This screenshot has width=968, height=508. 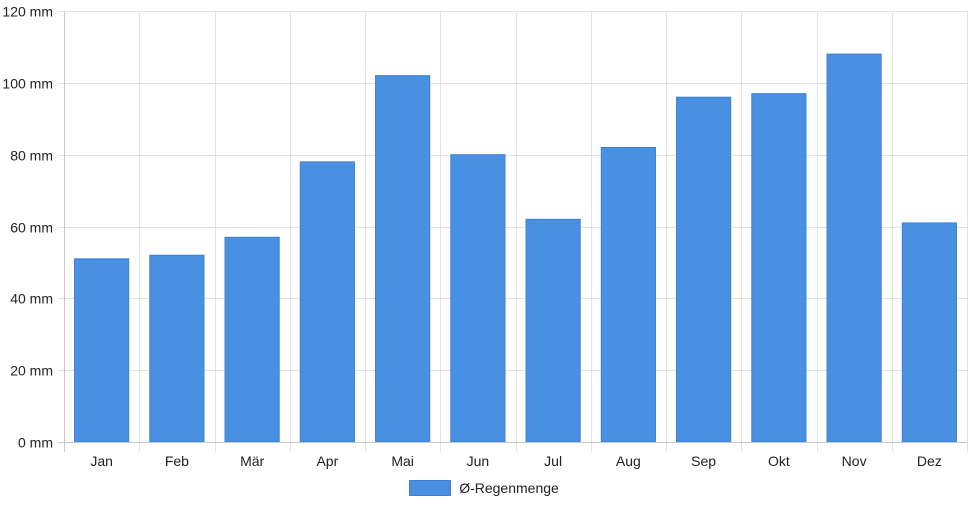 What do you see at coordinates (854, 248) in the screenshot?
I see `bar-nov` at bounding box center [854, 248].